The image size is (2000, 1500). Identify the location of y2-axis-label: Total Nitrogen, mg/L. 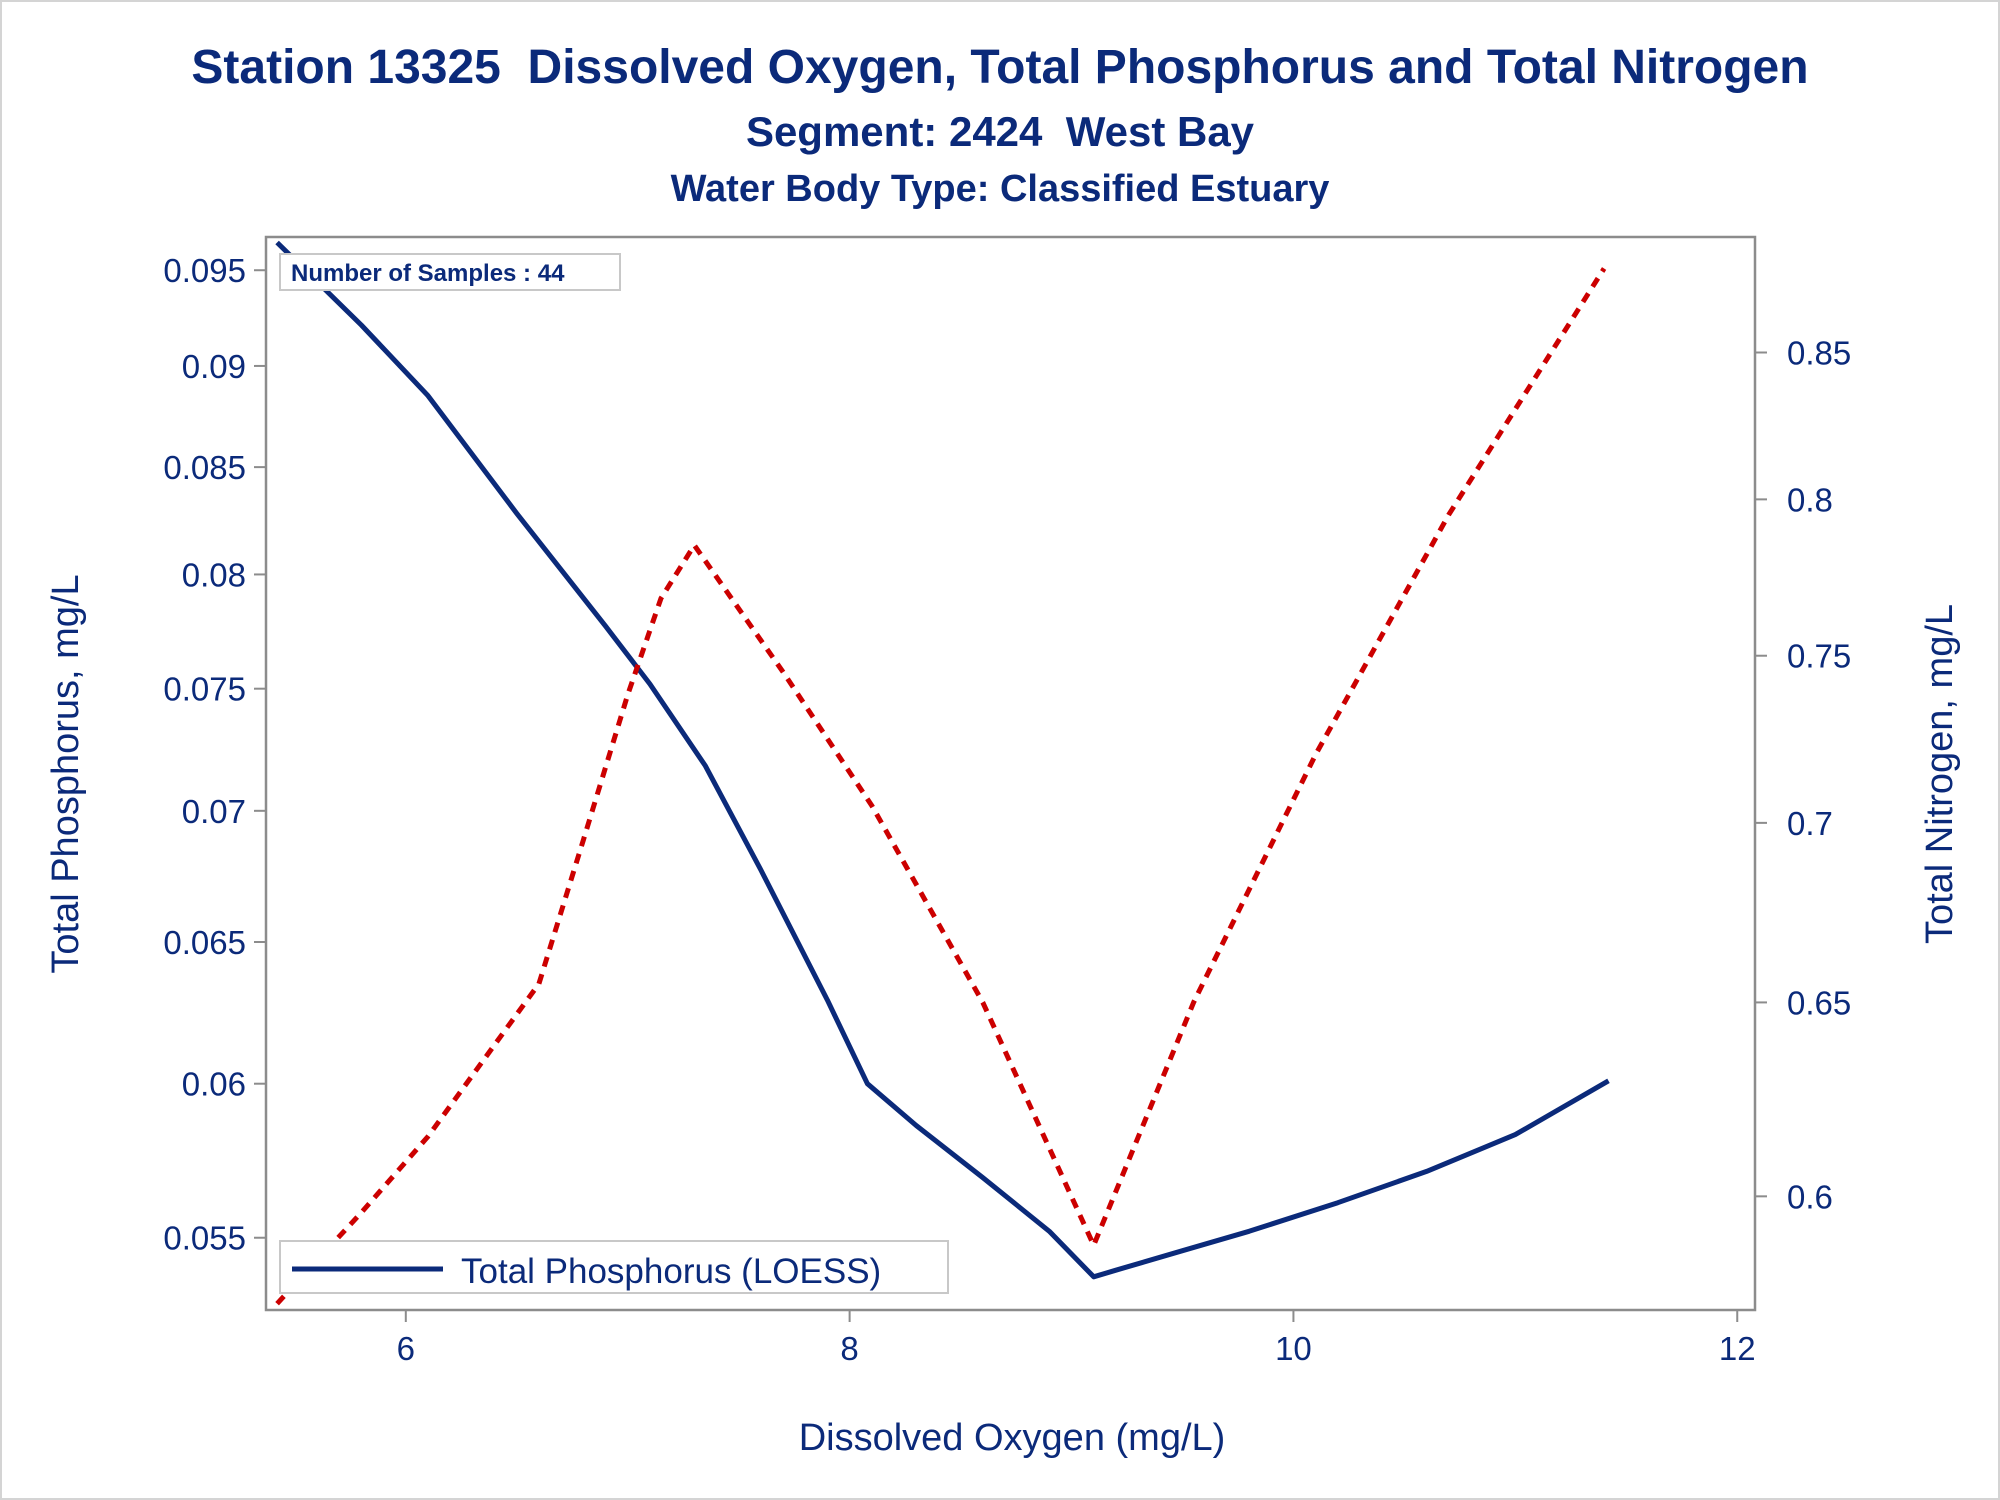
(1940, 774).